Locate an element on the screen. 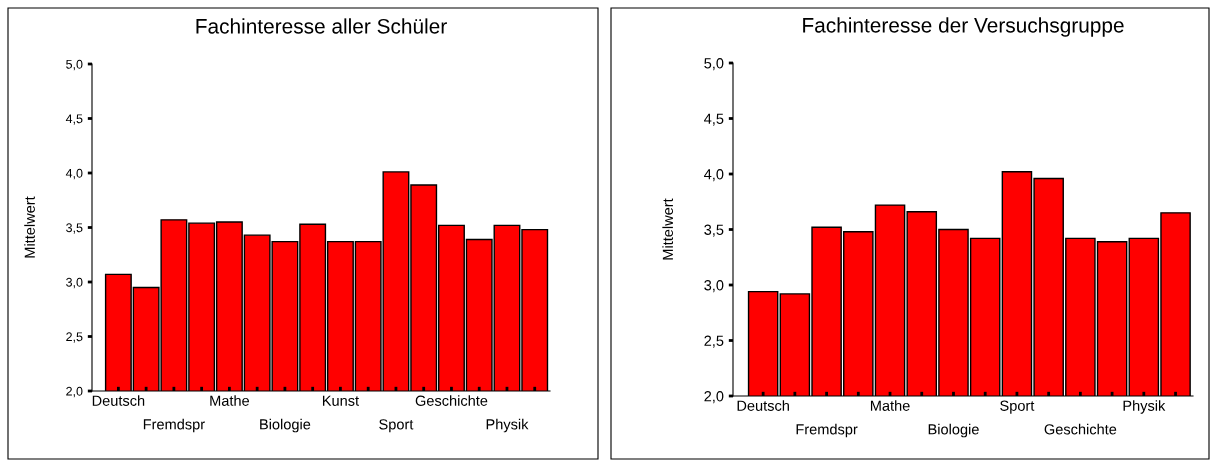 The height and width of the screenshot is (463, 1217). x-tick-label: Kunst is located at coordinates (340, 400).